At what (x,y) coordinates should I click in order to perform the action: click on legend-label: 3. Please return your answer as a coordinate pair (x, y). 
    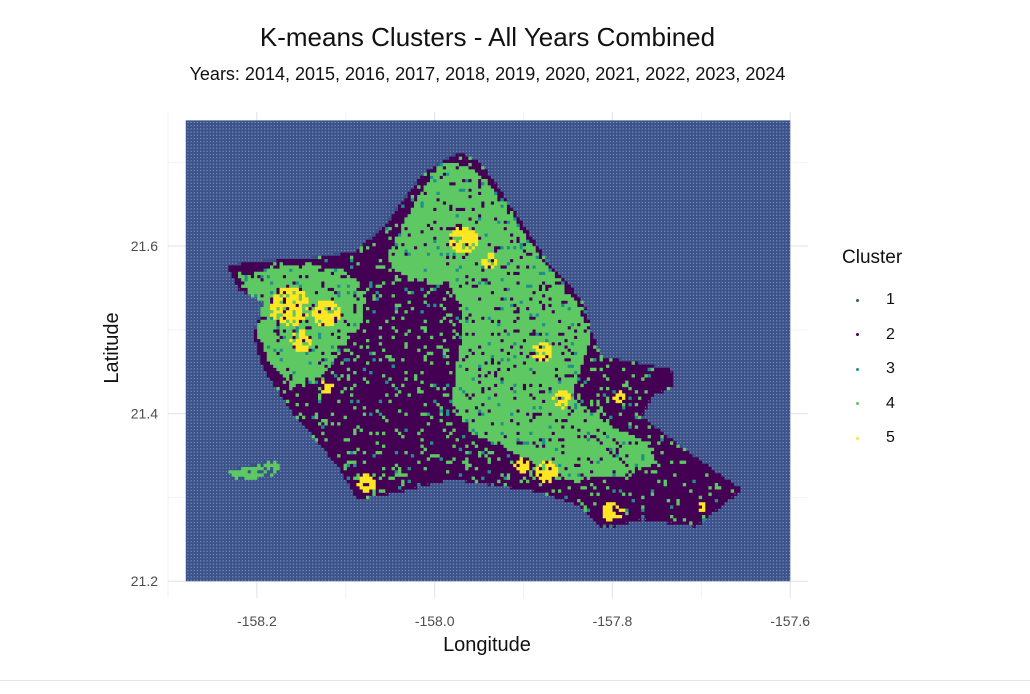
    Looking at the image, I should click on (890, 369).